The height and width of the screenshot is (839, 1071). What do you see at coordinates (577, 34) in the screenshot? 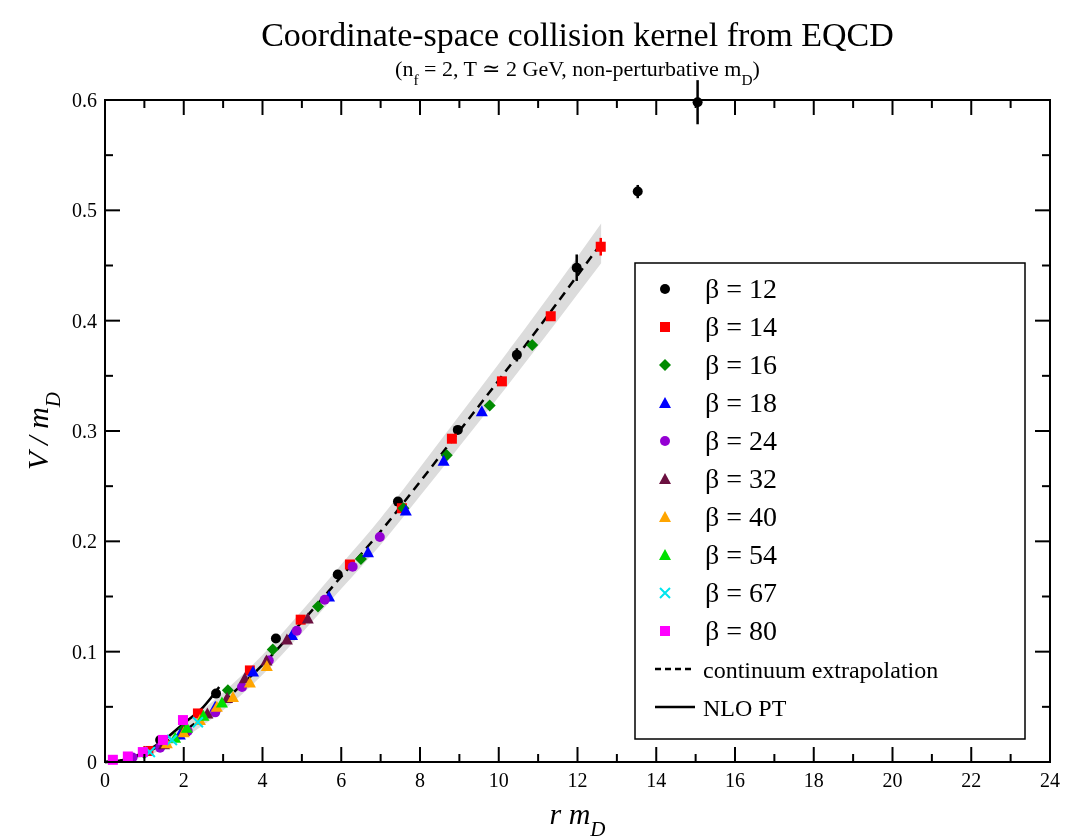
I see `chart-title: Coordinate-space collision kernel from EQCD` at bounding box center [577, 34].